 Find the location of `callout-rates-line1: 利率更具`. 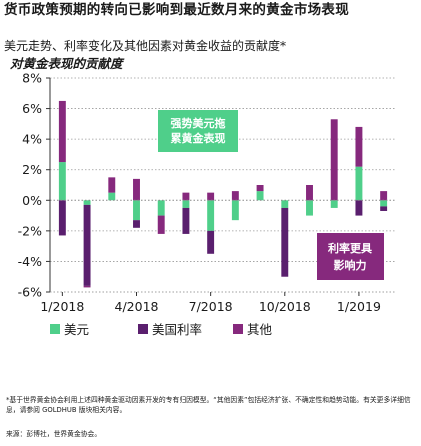

callout-rates-line1: 利率更具 is located at coordinates (350, 248).